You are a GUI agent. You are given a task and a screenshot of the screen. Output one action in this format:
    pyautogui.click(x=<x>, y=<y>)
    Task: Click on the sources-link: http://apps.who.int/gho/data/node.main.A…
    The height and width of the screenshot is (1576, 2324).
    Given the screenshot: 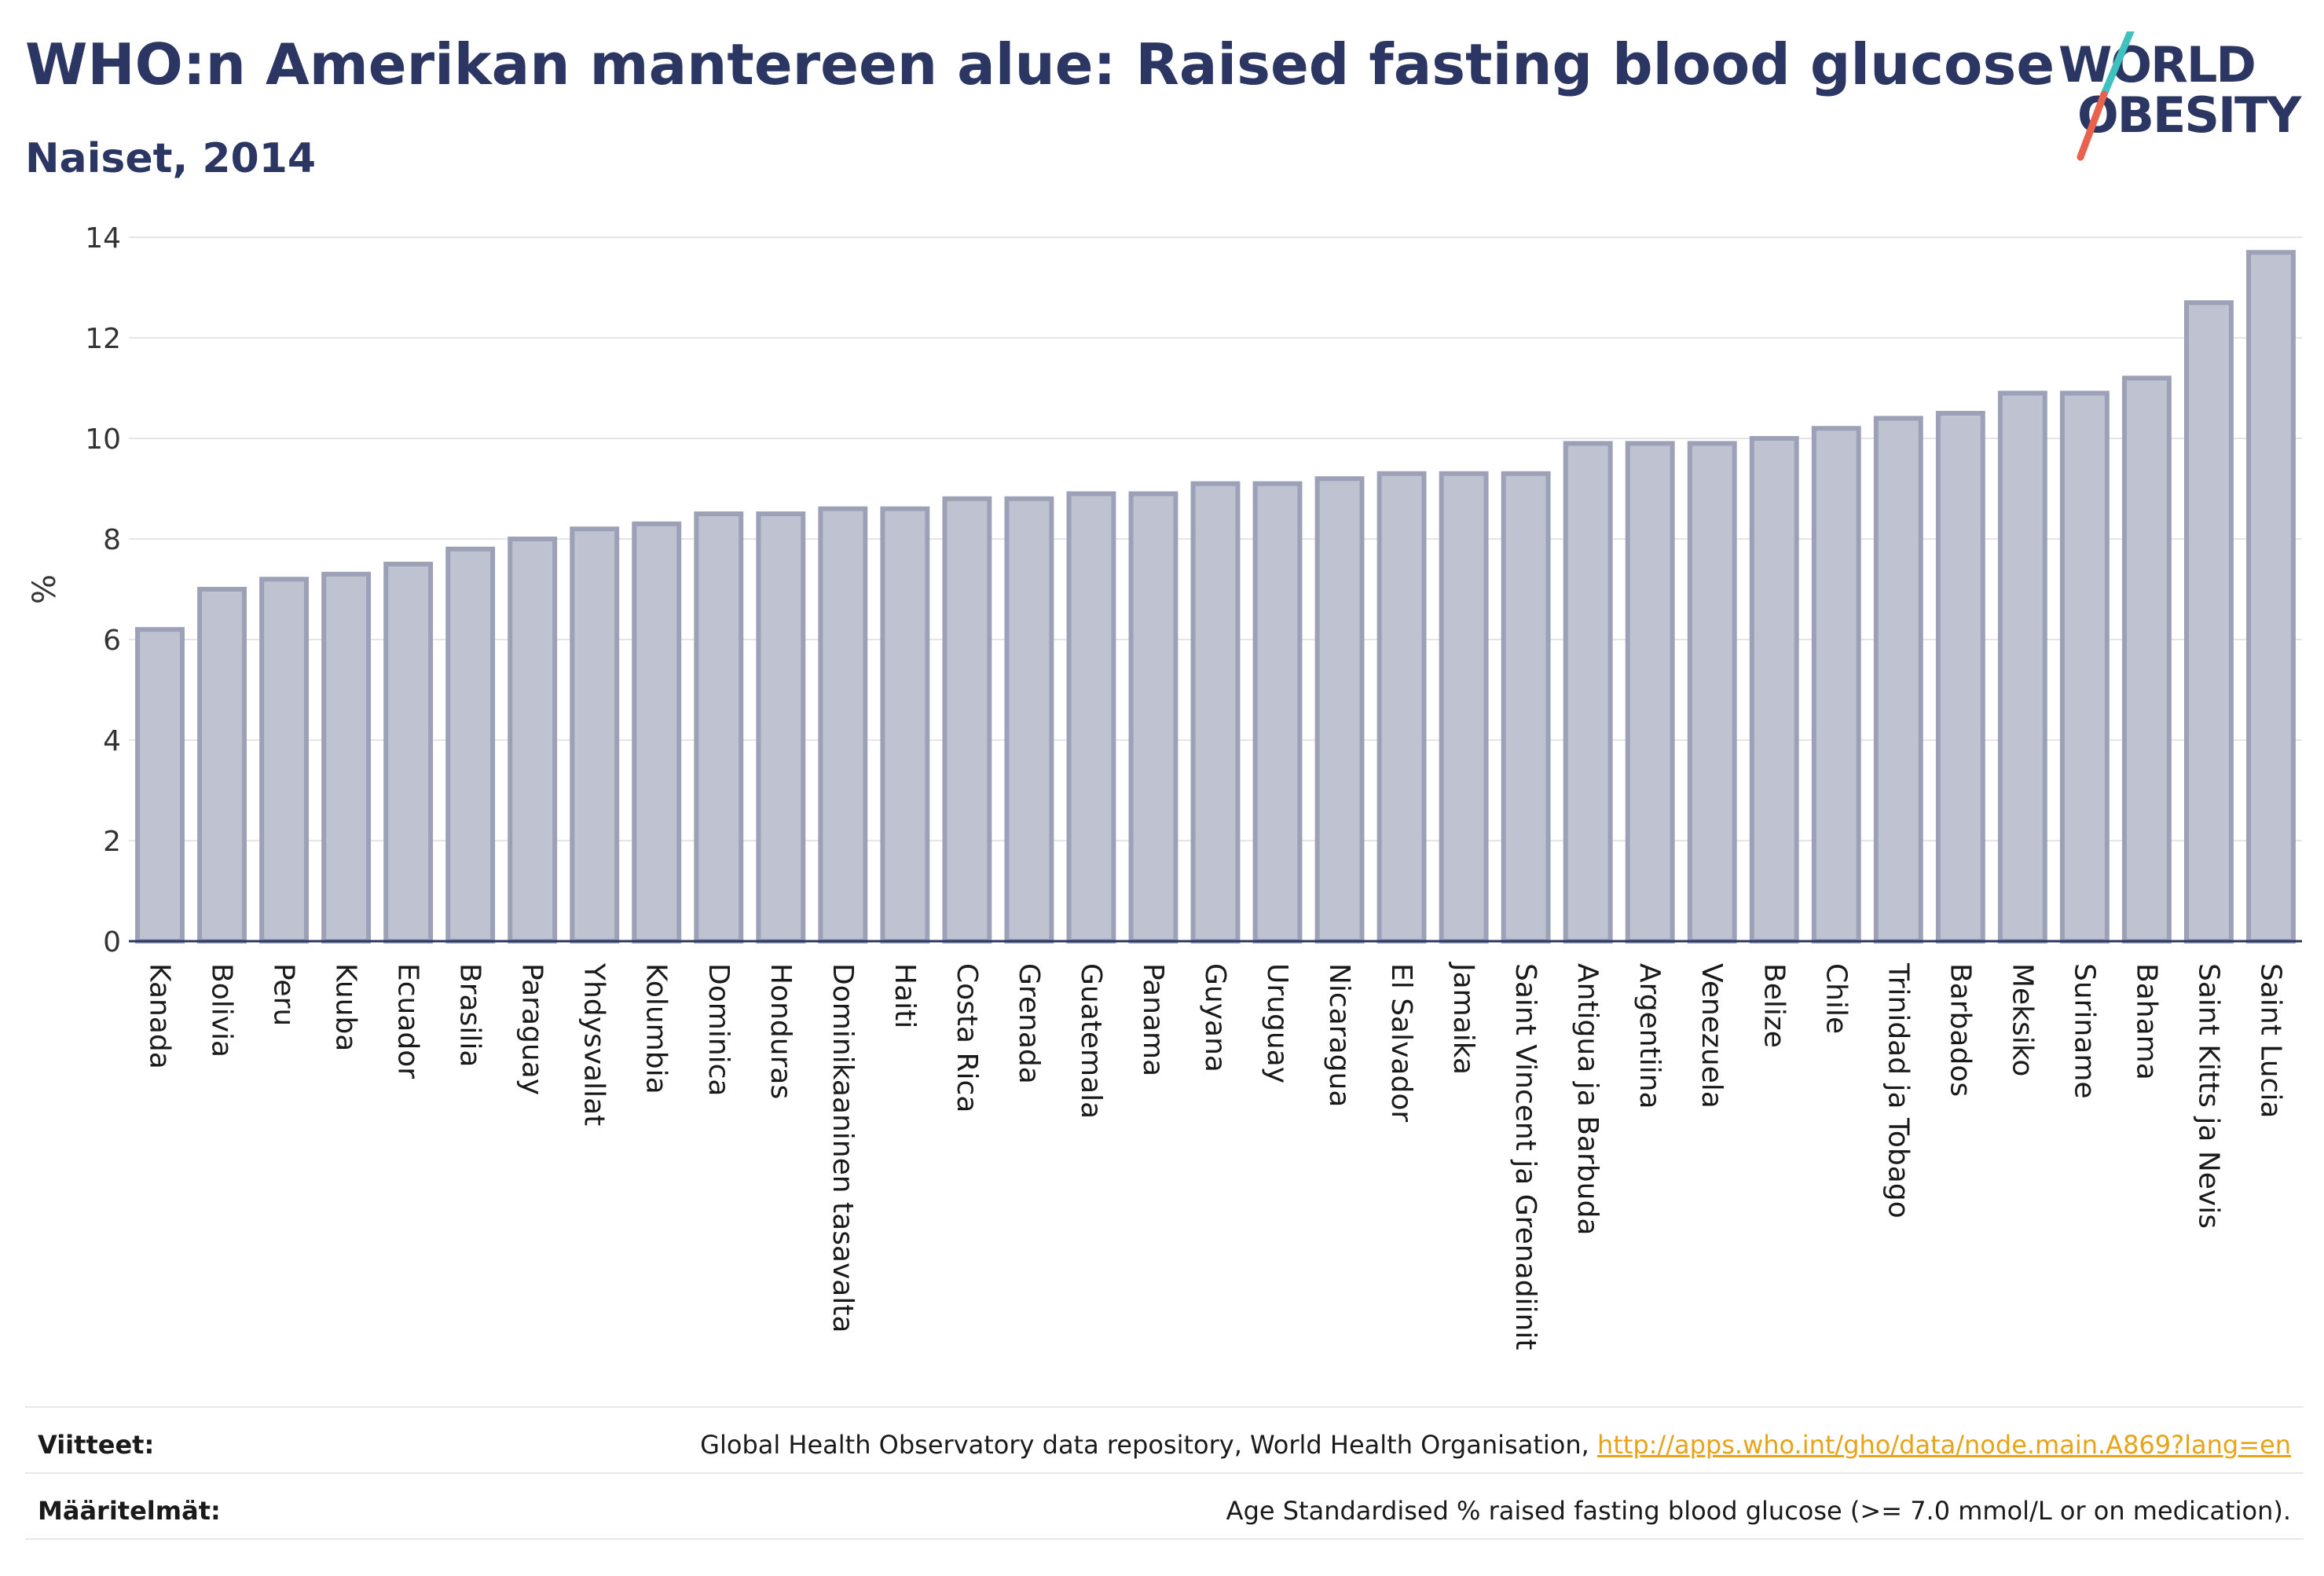 What is the action you would take?
    pyautogui.click(x=1943, y=1445)
    